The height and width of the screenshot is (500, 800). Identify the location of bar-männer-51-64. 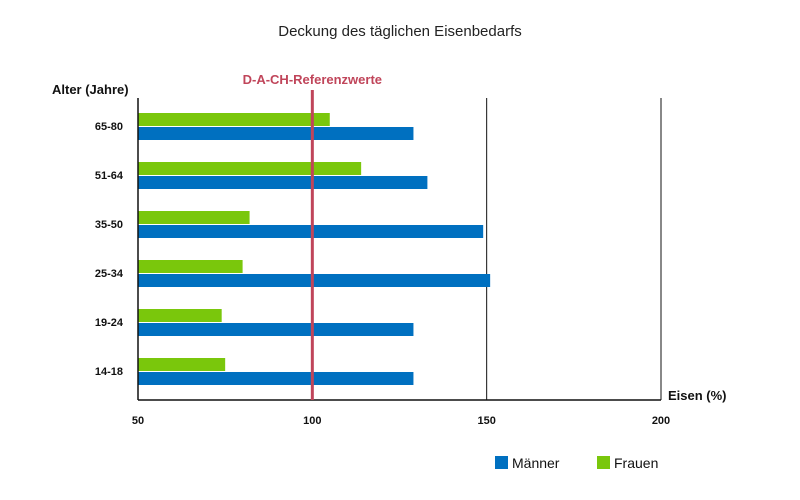
(283, 182).